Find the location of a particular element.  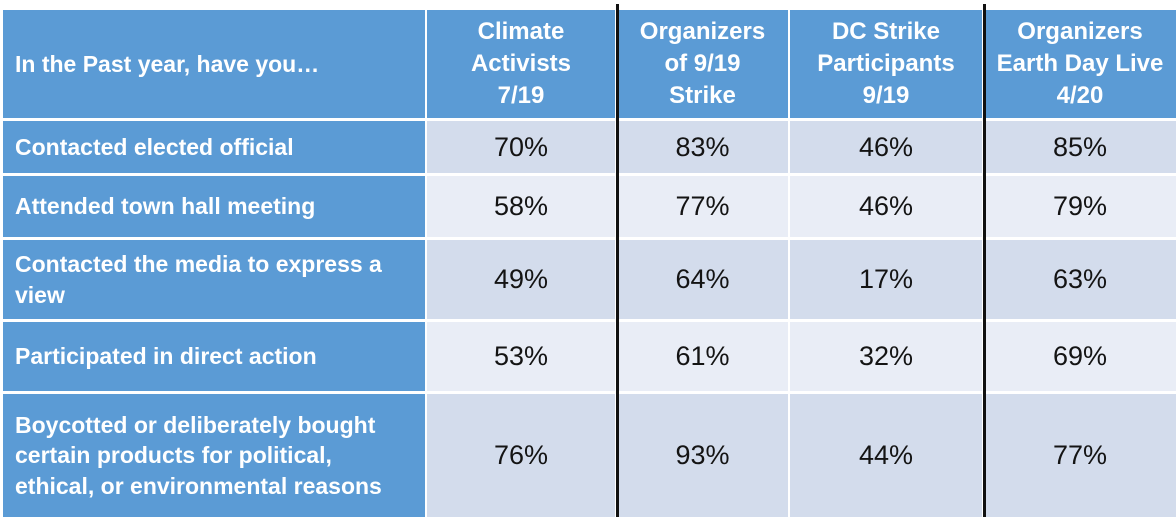

value-cell: 69% is located at coordinates (1080, 358).